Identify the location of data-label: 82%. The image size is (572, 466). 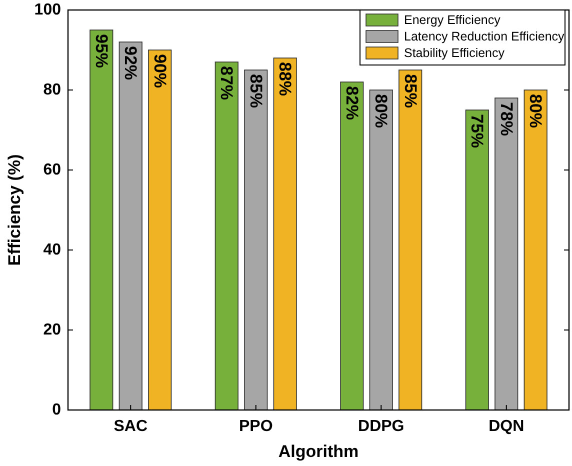
(352, 103).